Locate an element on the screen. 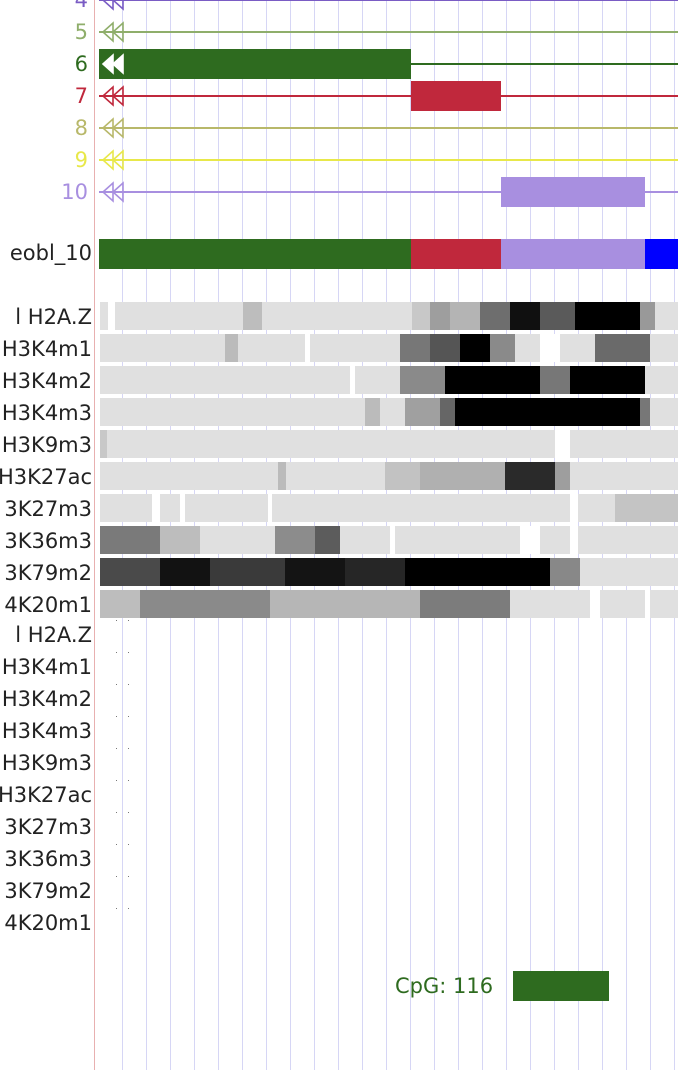 This screenshot has width=678, height=1070. empty-label-h3k36m3: 3K36m3 is located at coordinates (48, 859).